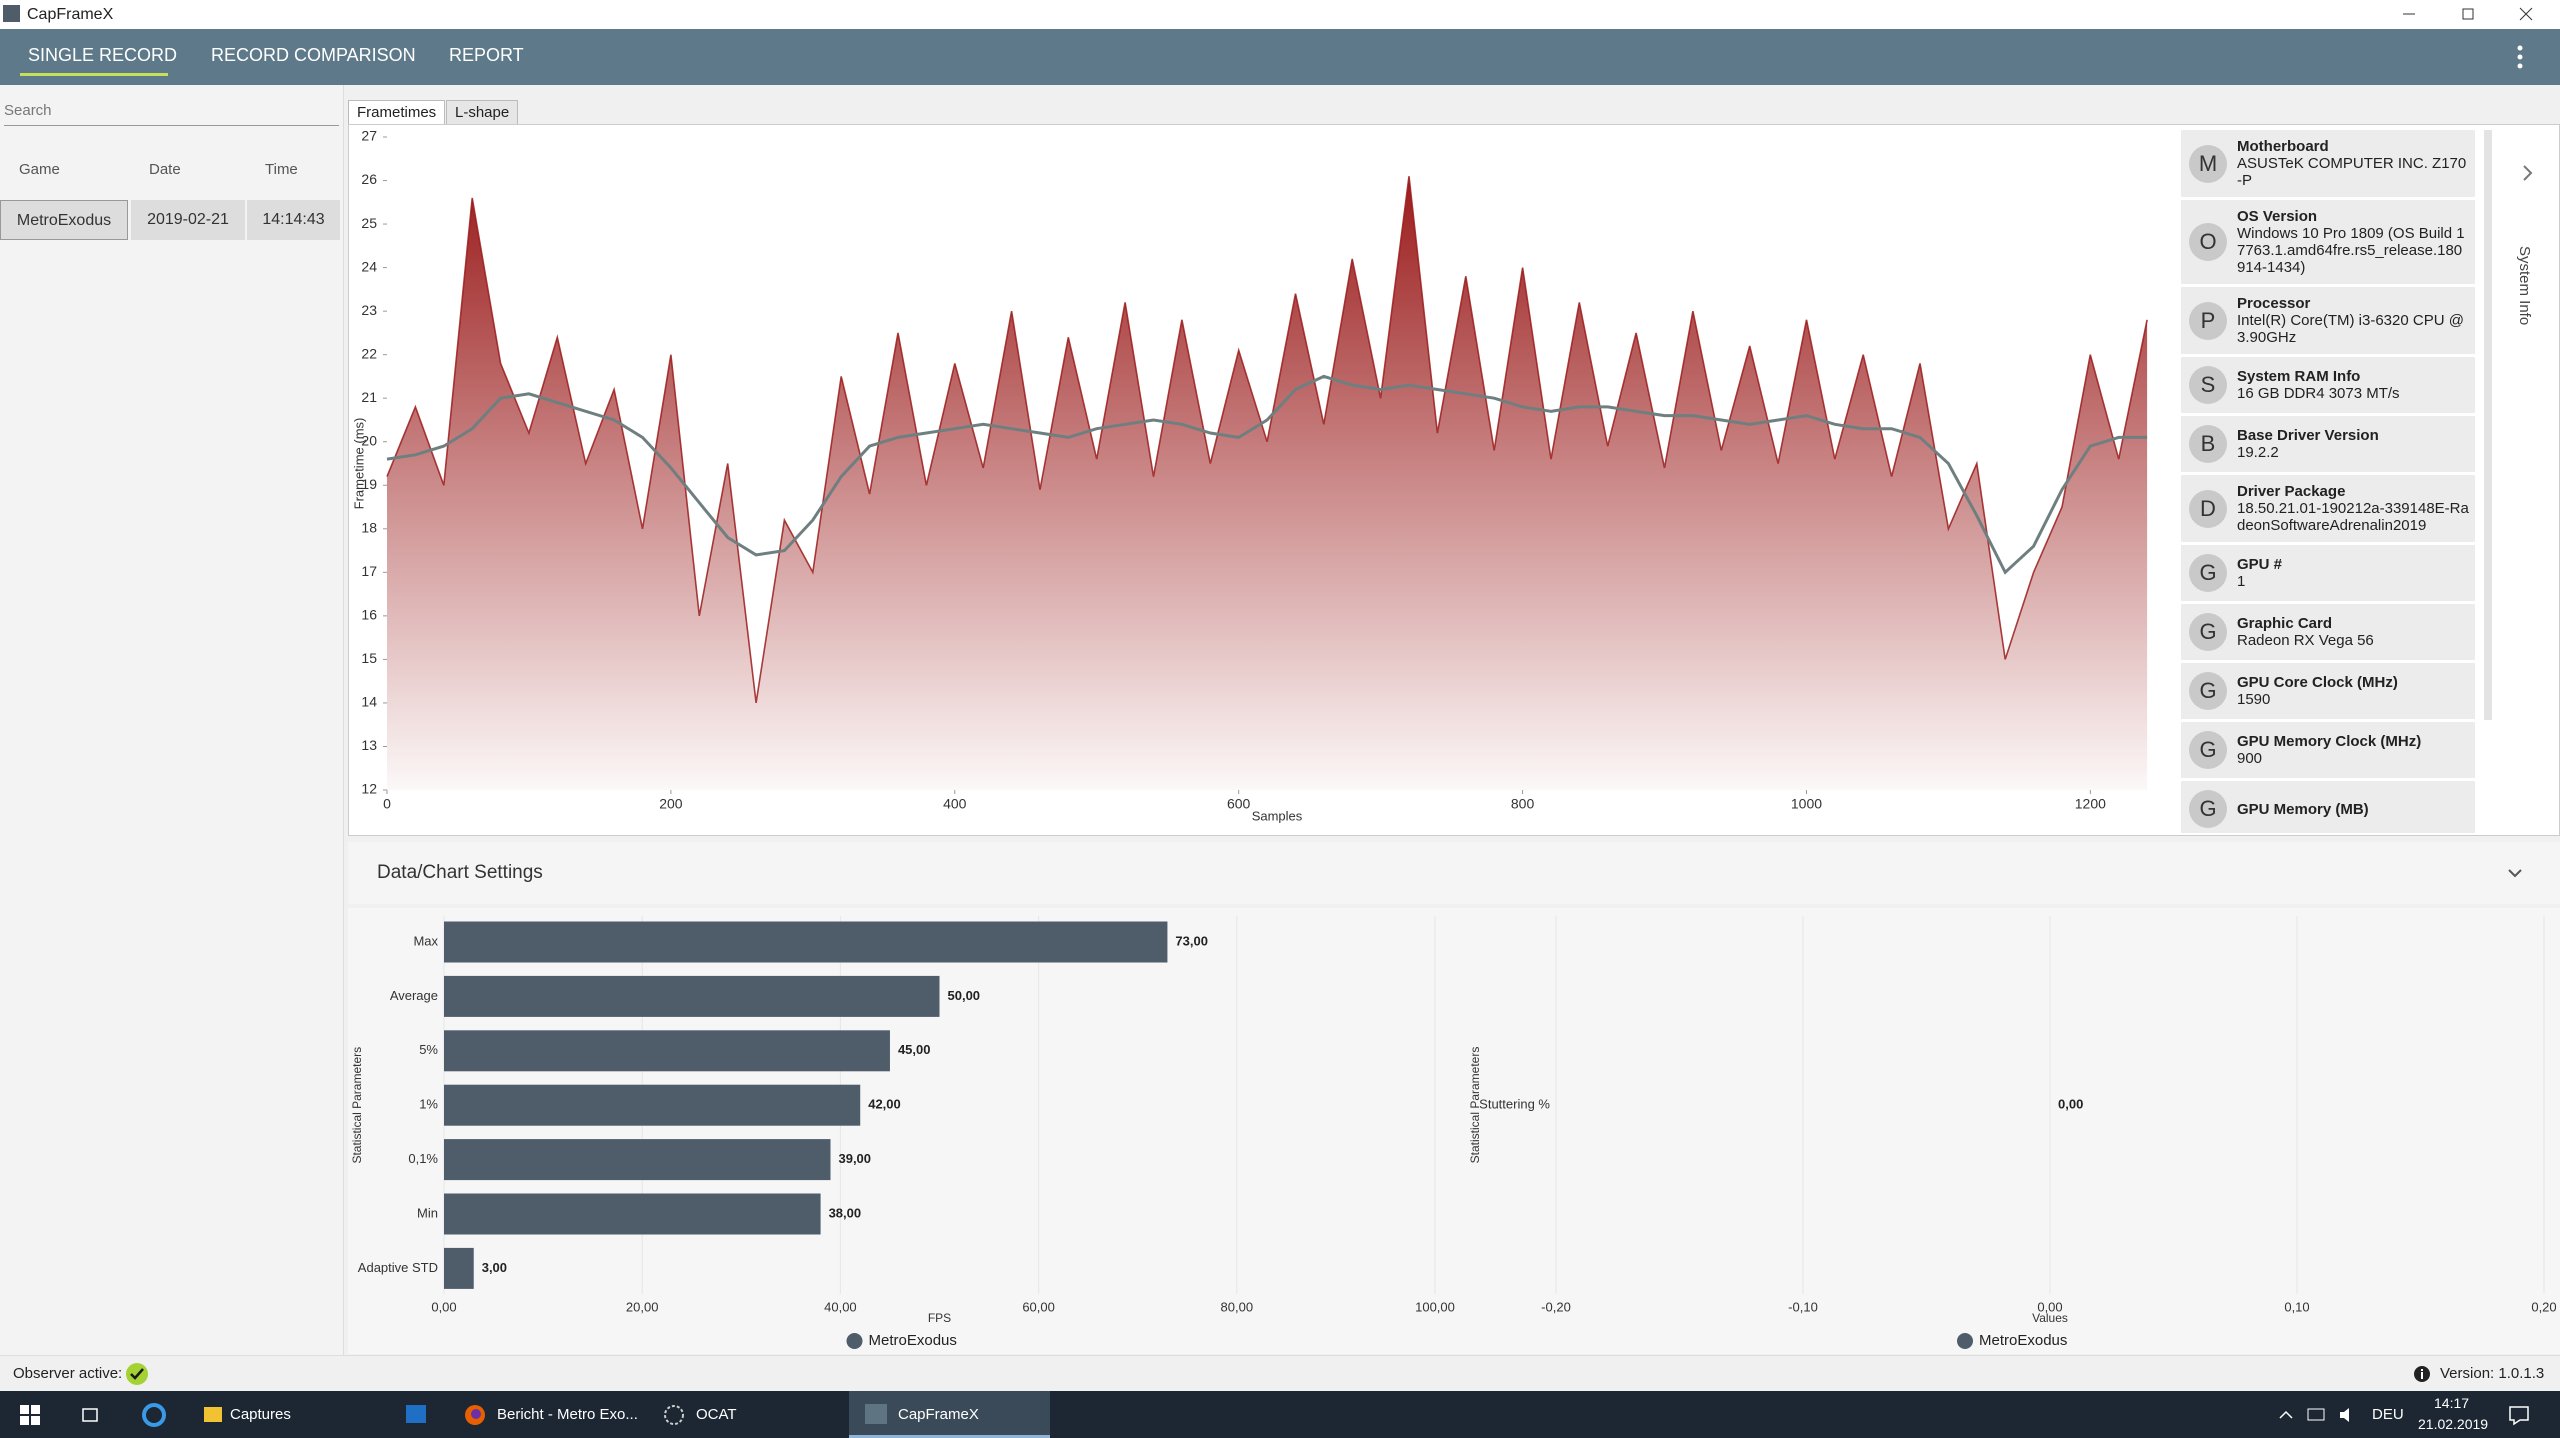  Describe the element at coordinates (1454, 873) in the screenshot. I see `settings-header: Data/Chart Settings` at that location.